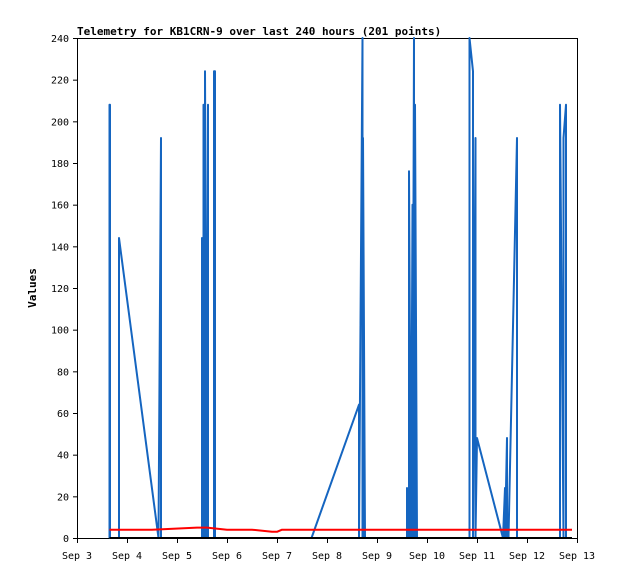 This screenshot has width=618, height=579. What do you see at coordinates (60, 247) in the screenshot?
I see `y-tick-label: 140` at bounding box center [60, 247].